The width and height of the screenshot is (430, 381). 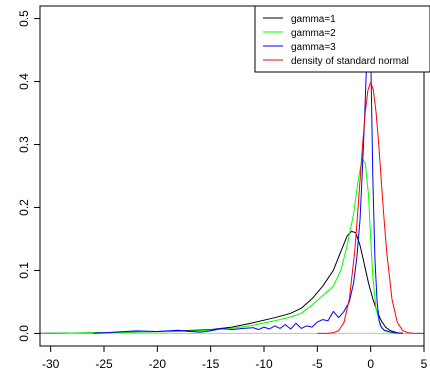 I want to click on legend-label: gamma=1, so click(x=313, y=19).